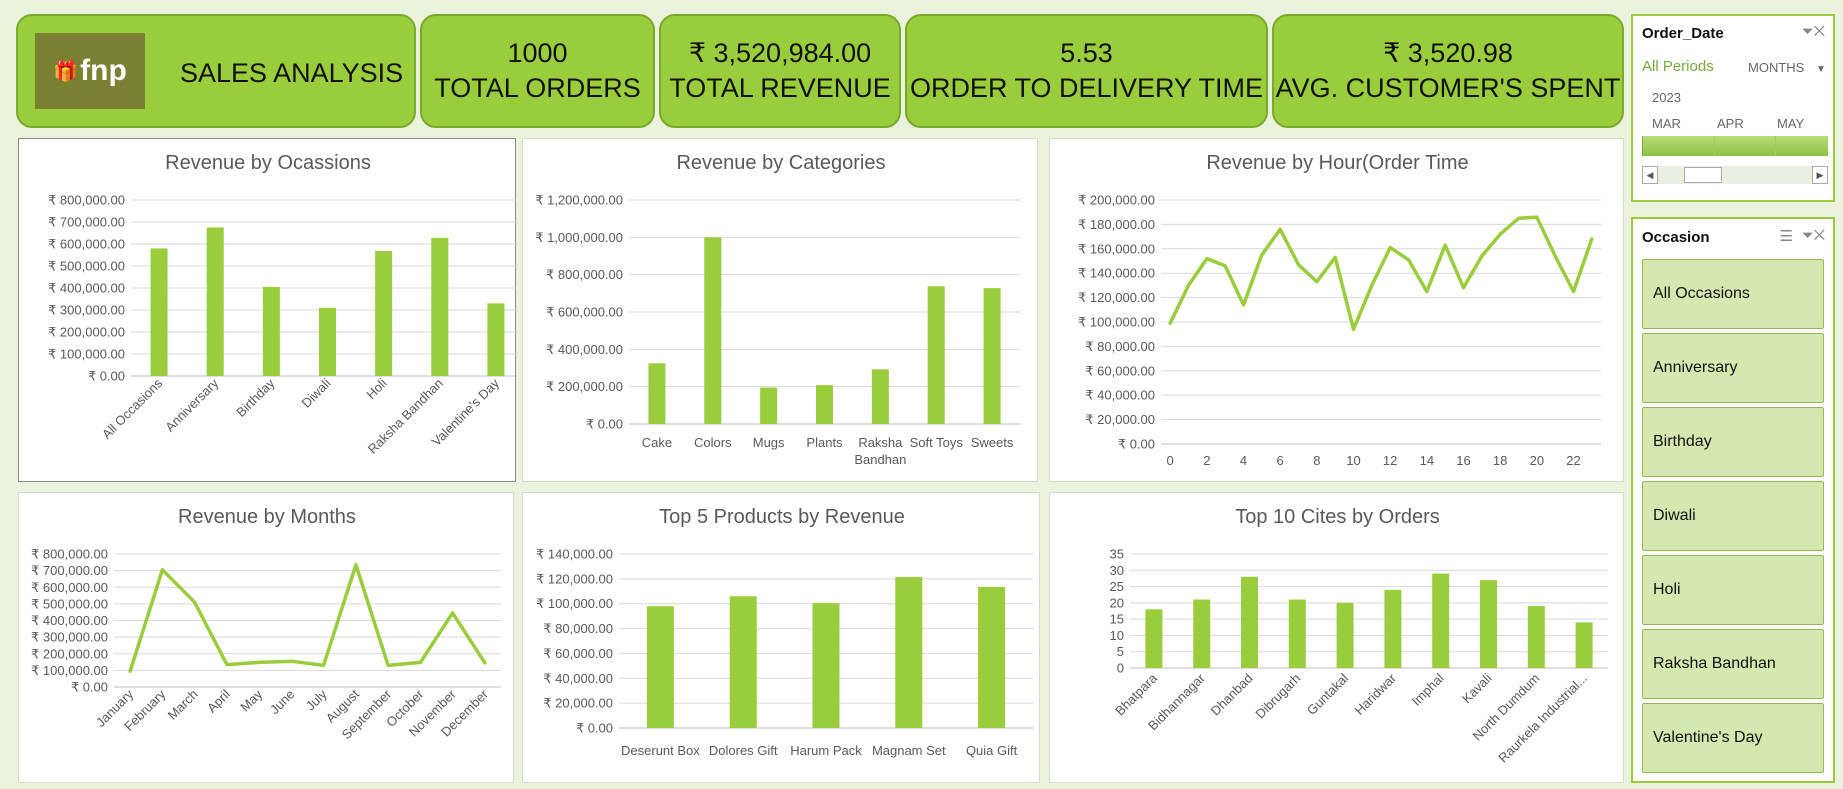 Image resolution: width=1843 pixels, height=789 pixels. I want to click on y-tick-label: 0, so click(1120, 668).